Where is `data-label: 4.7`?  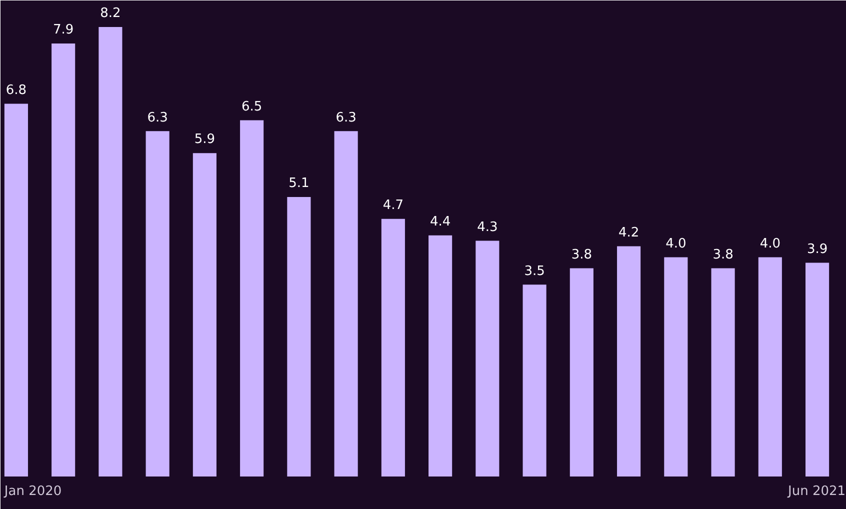 data-label: 4.7 is located at coordinates (393, 205).